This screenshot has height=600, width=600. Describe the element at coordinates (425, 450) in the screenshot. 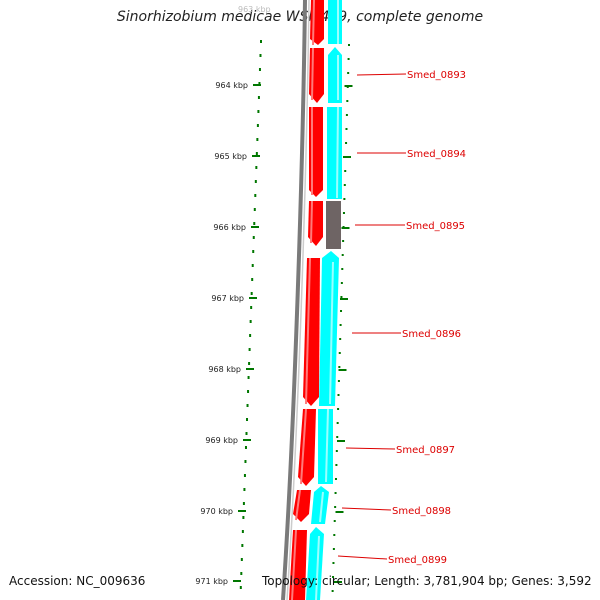

I see `gene-label: Smed_0897` at that location.